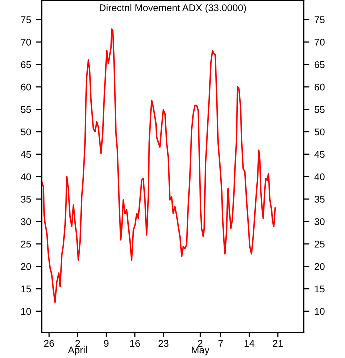 The image size is (345, 358). What do you see at coordinates (49, 344) in the screenshot?
I see `x-tick-label: 26` at bounding box center [49, 344].